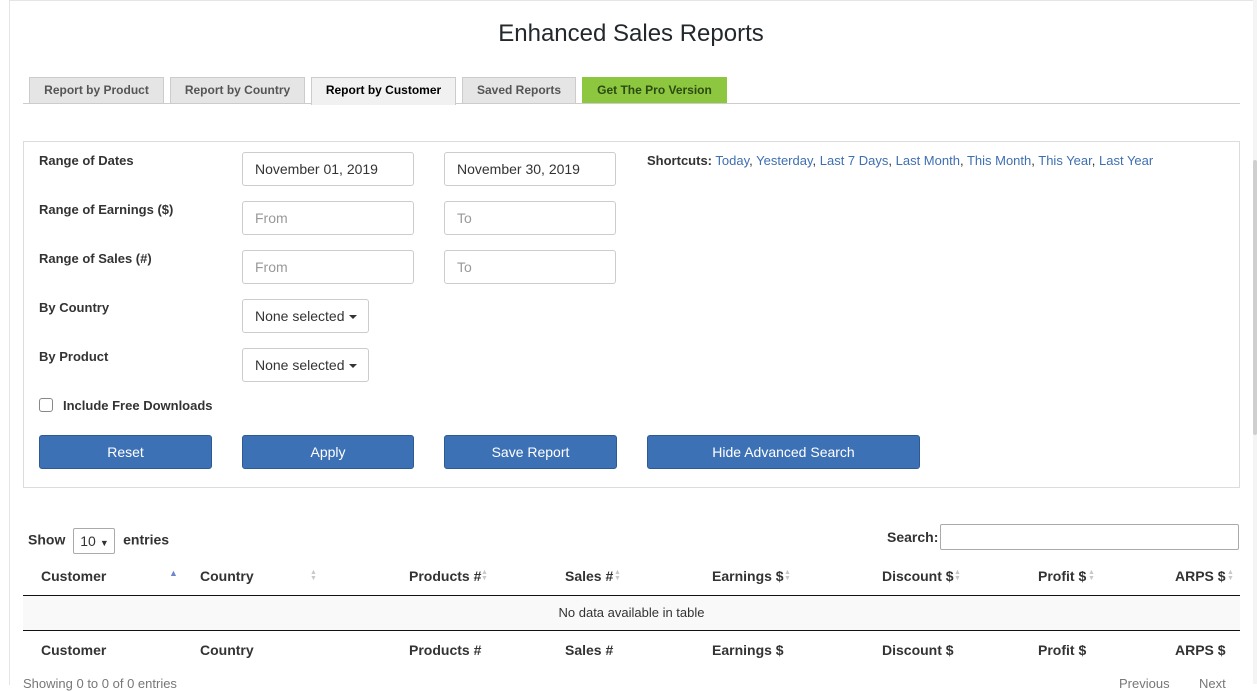  Describe the element at coordinates (654, 90) in the screenshot. I see `tab-get-pro-version: Get The Pro Version` at that location.